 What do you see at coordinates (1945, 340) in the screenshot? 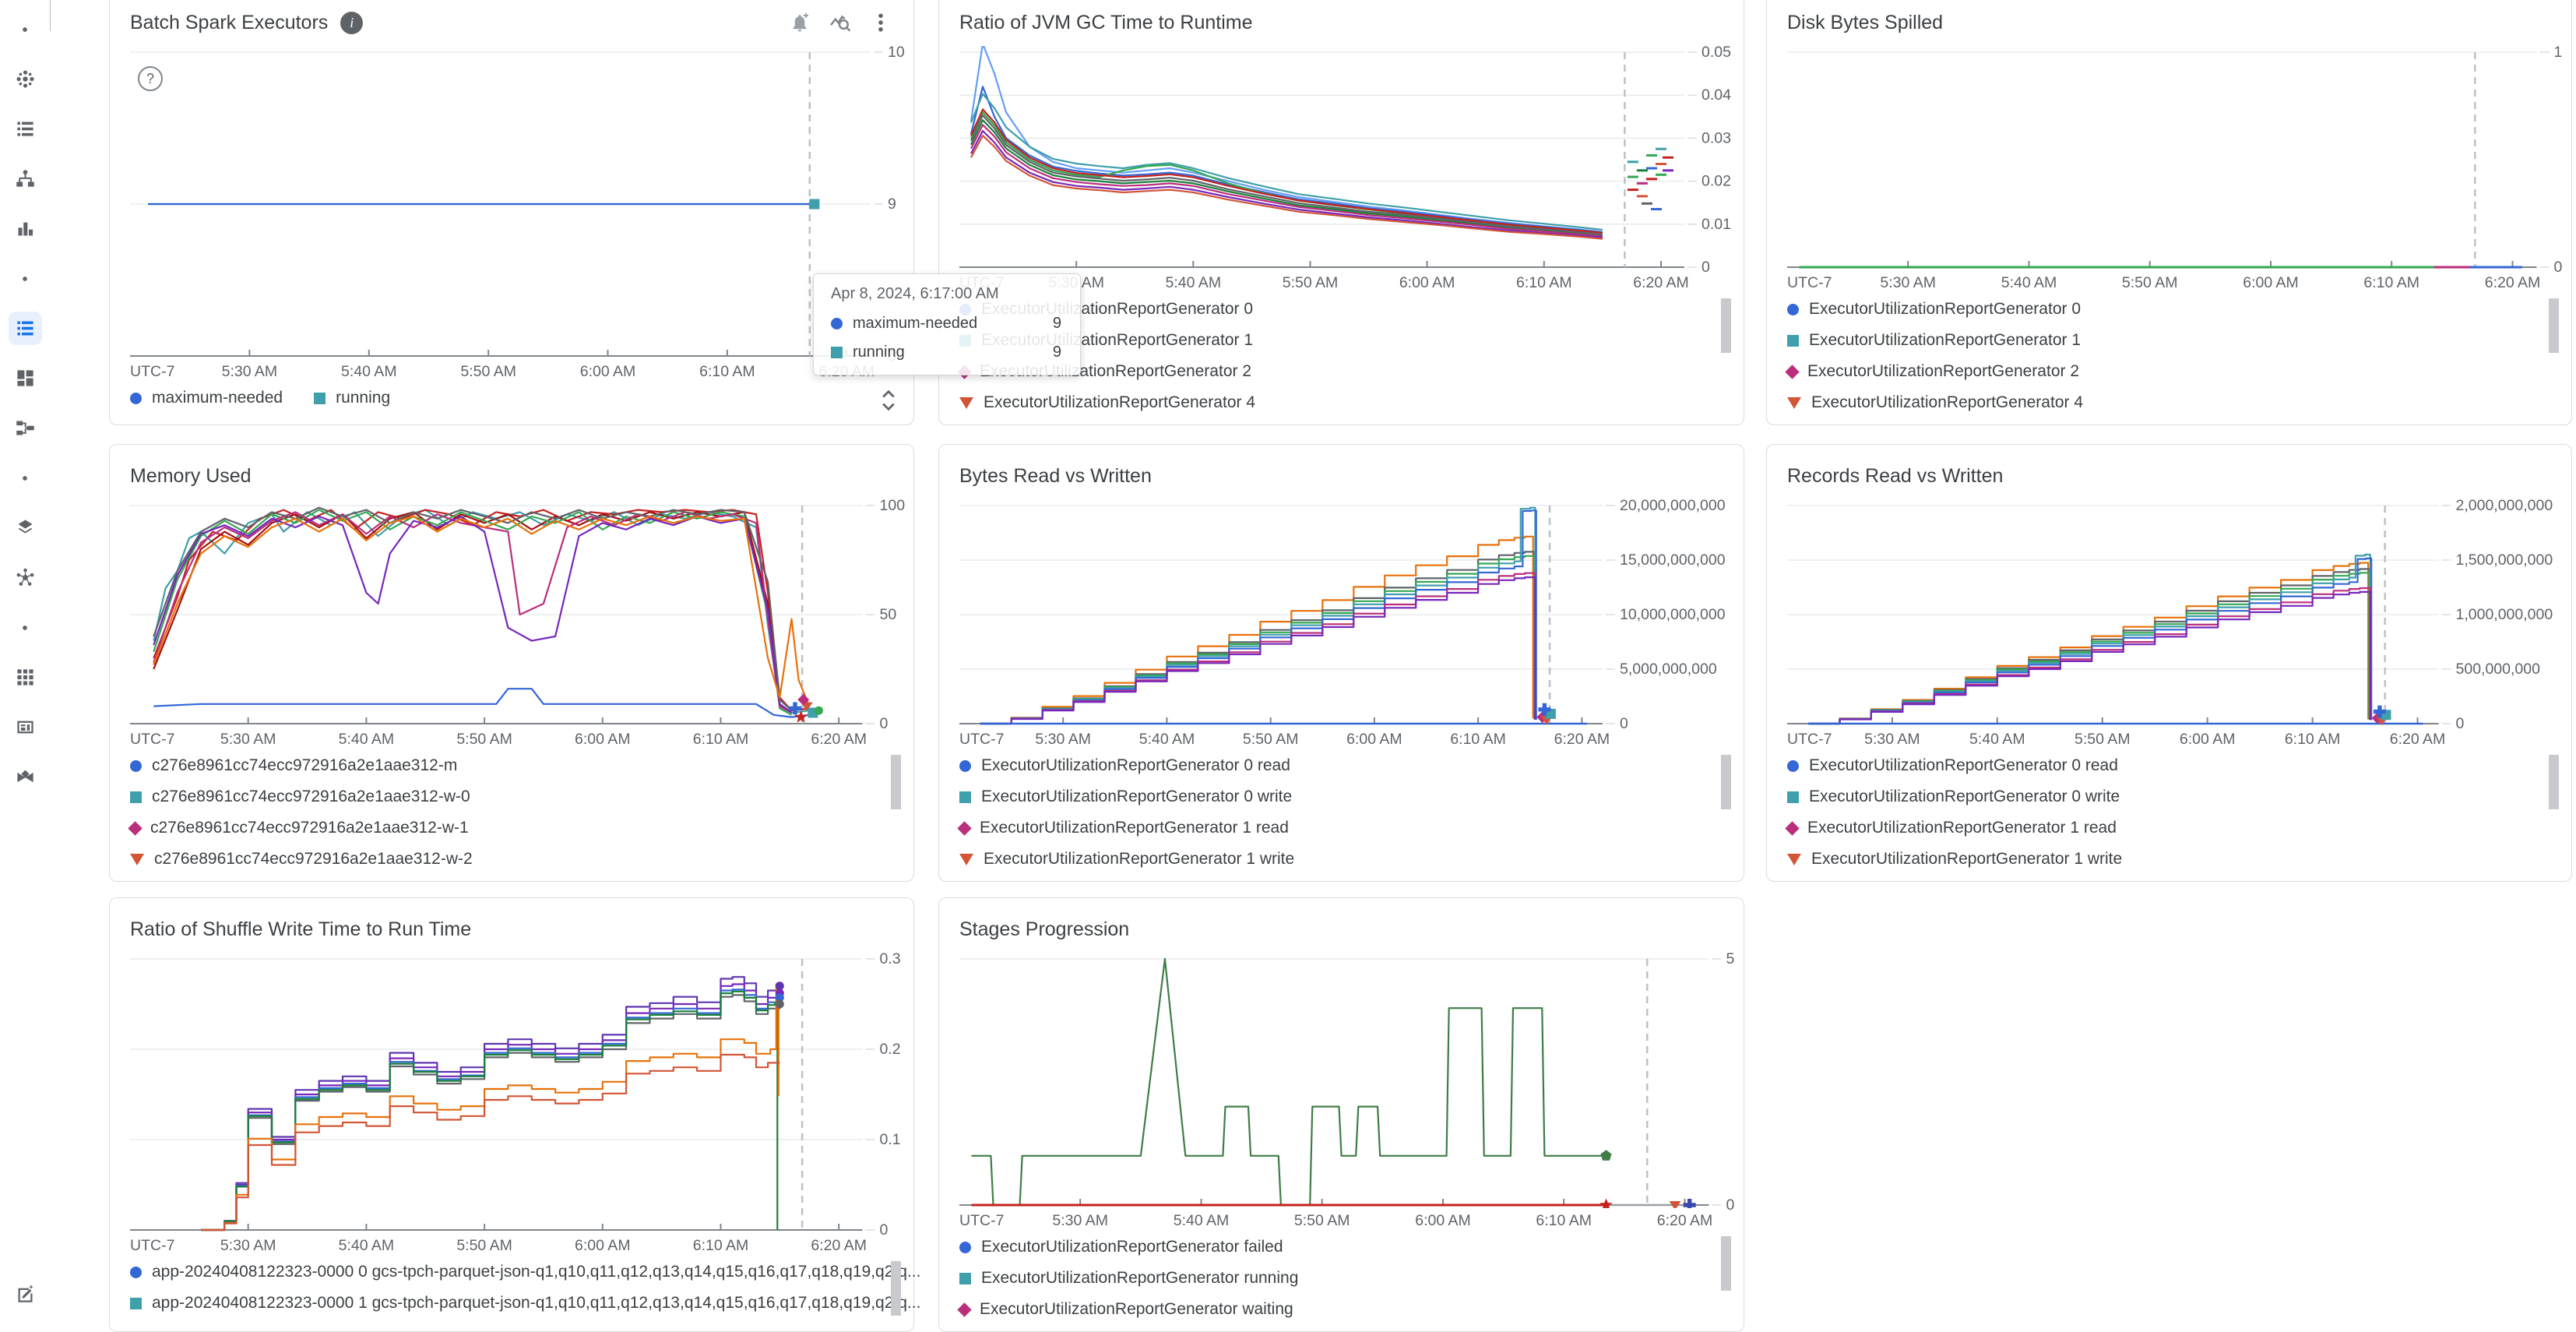
I see `legend-label: ExecutorUtilizationReportGenerator 1` at bounding box center [1945, 340].